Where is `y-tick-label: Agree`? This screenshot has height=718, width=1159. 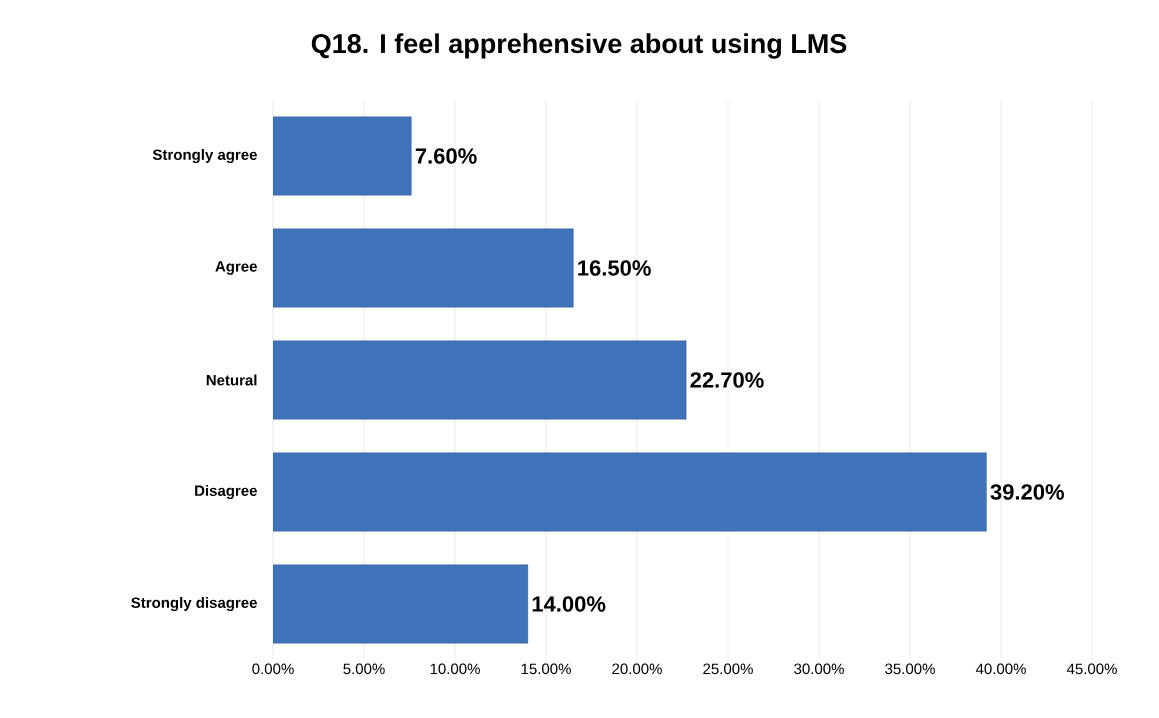 y-tick-label: Agree is located at coordinates (236, 268).